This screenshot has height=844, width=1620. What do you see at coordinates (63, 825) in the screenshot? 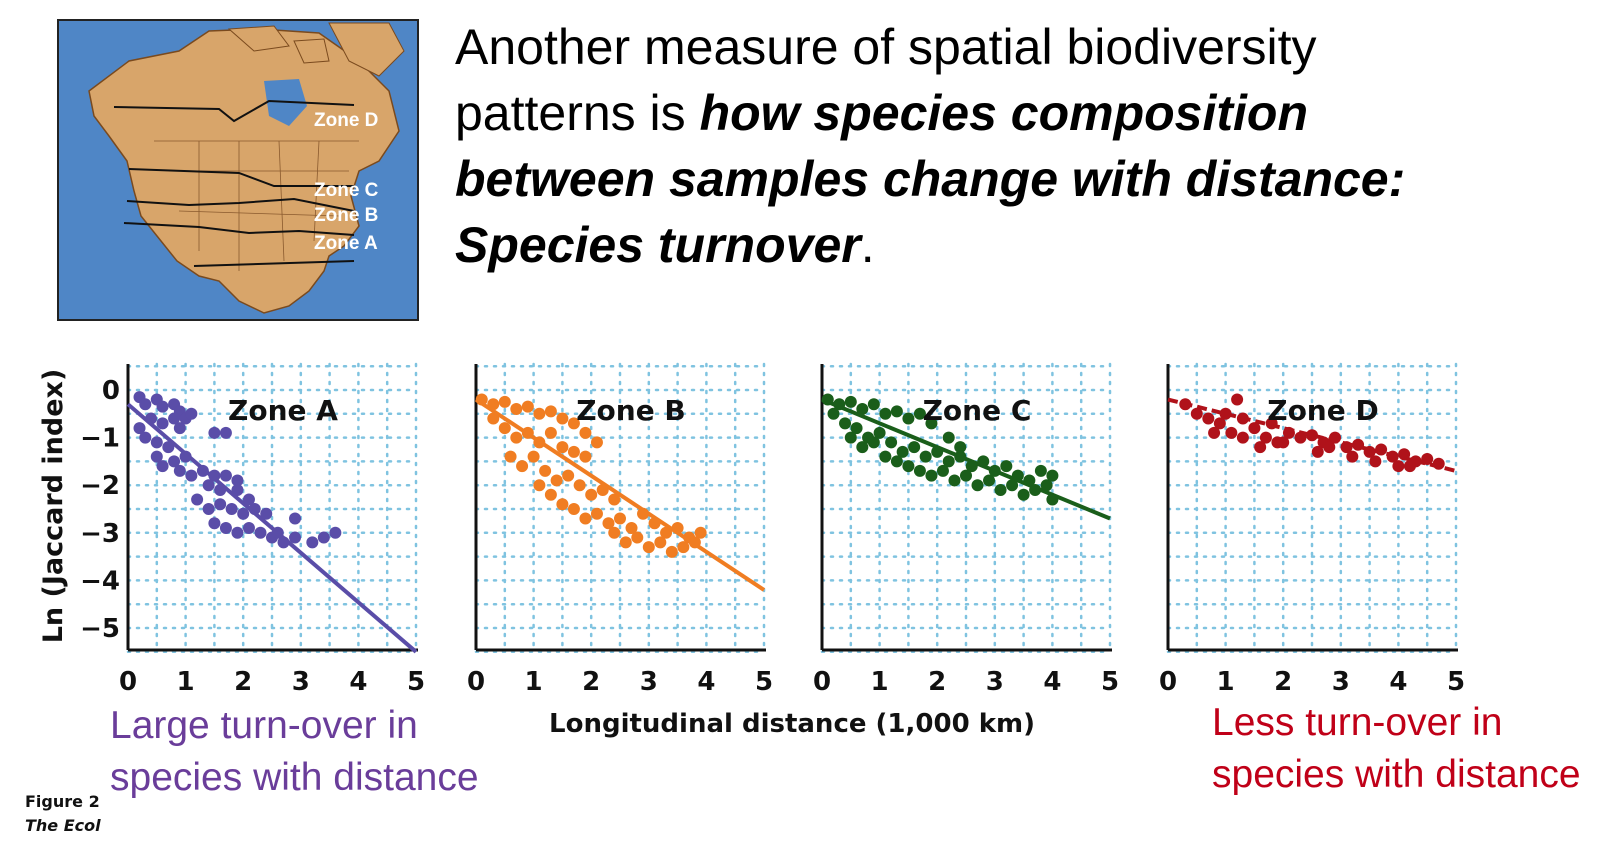
I see `figure-credit-line-2: The Ecol` at bounding box center [63, 825].